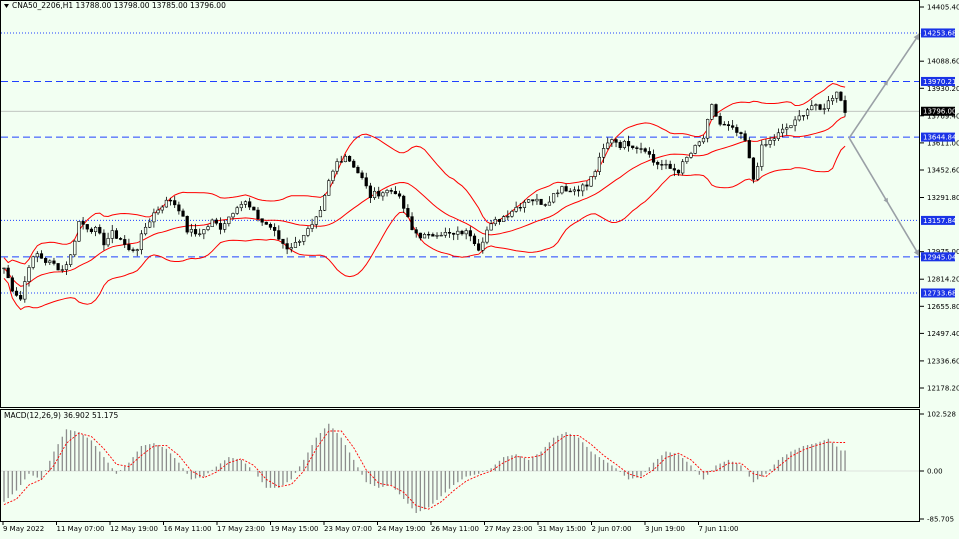  Describe the element at coordinates (884, 85) in the screenshot. I see `arrow-up-line` at that location.